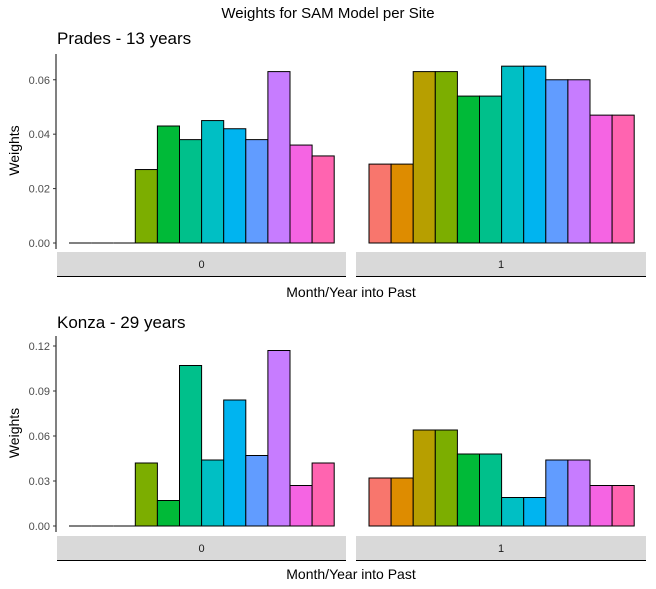 This screenshot has width=656, height=589. What do you see at coordinates (121, 322) in the screenshot?
I see `panel-title: Konza - 29 years` at bounding box center [121, 322].